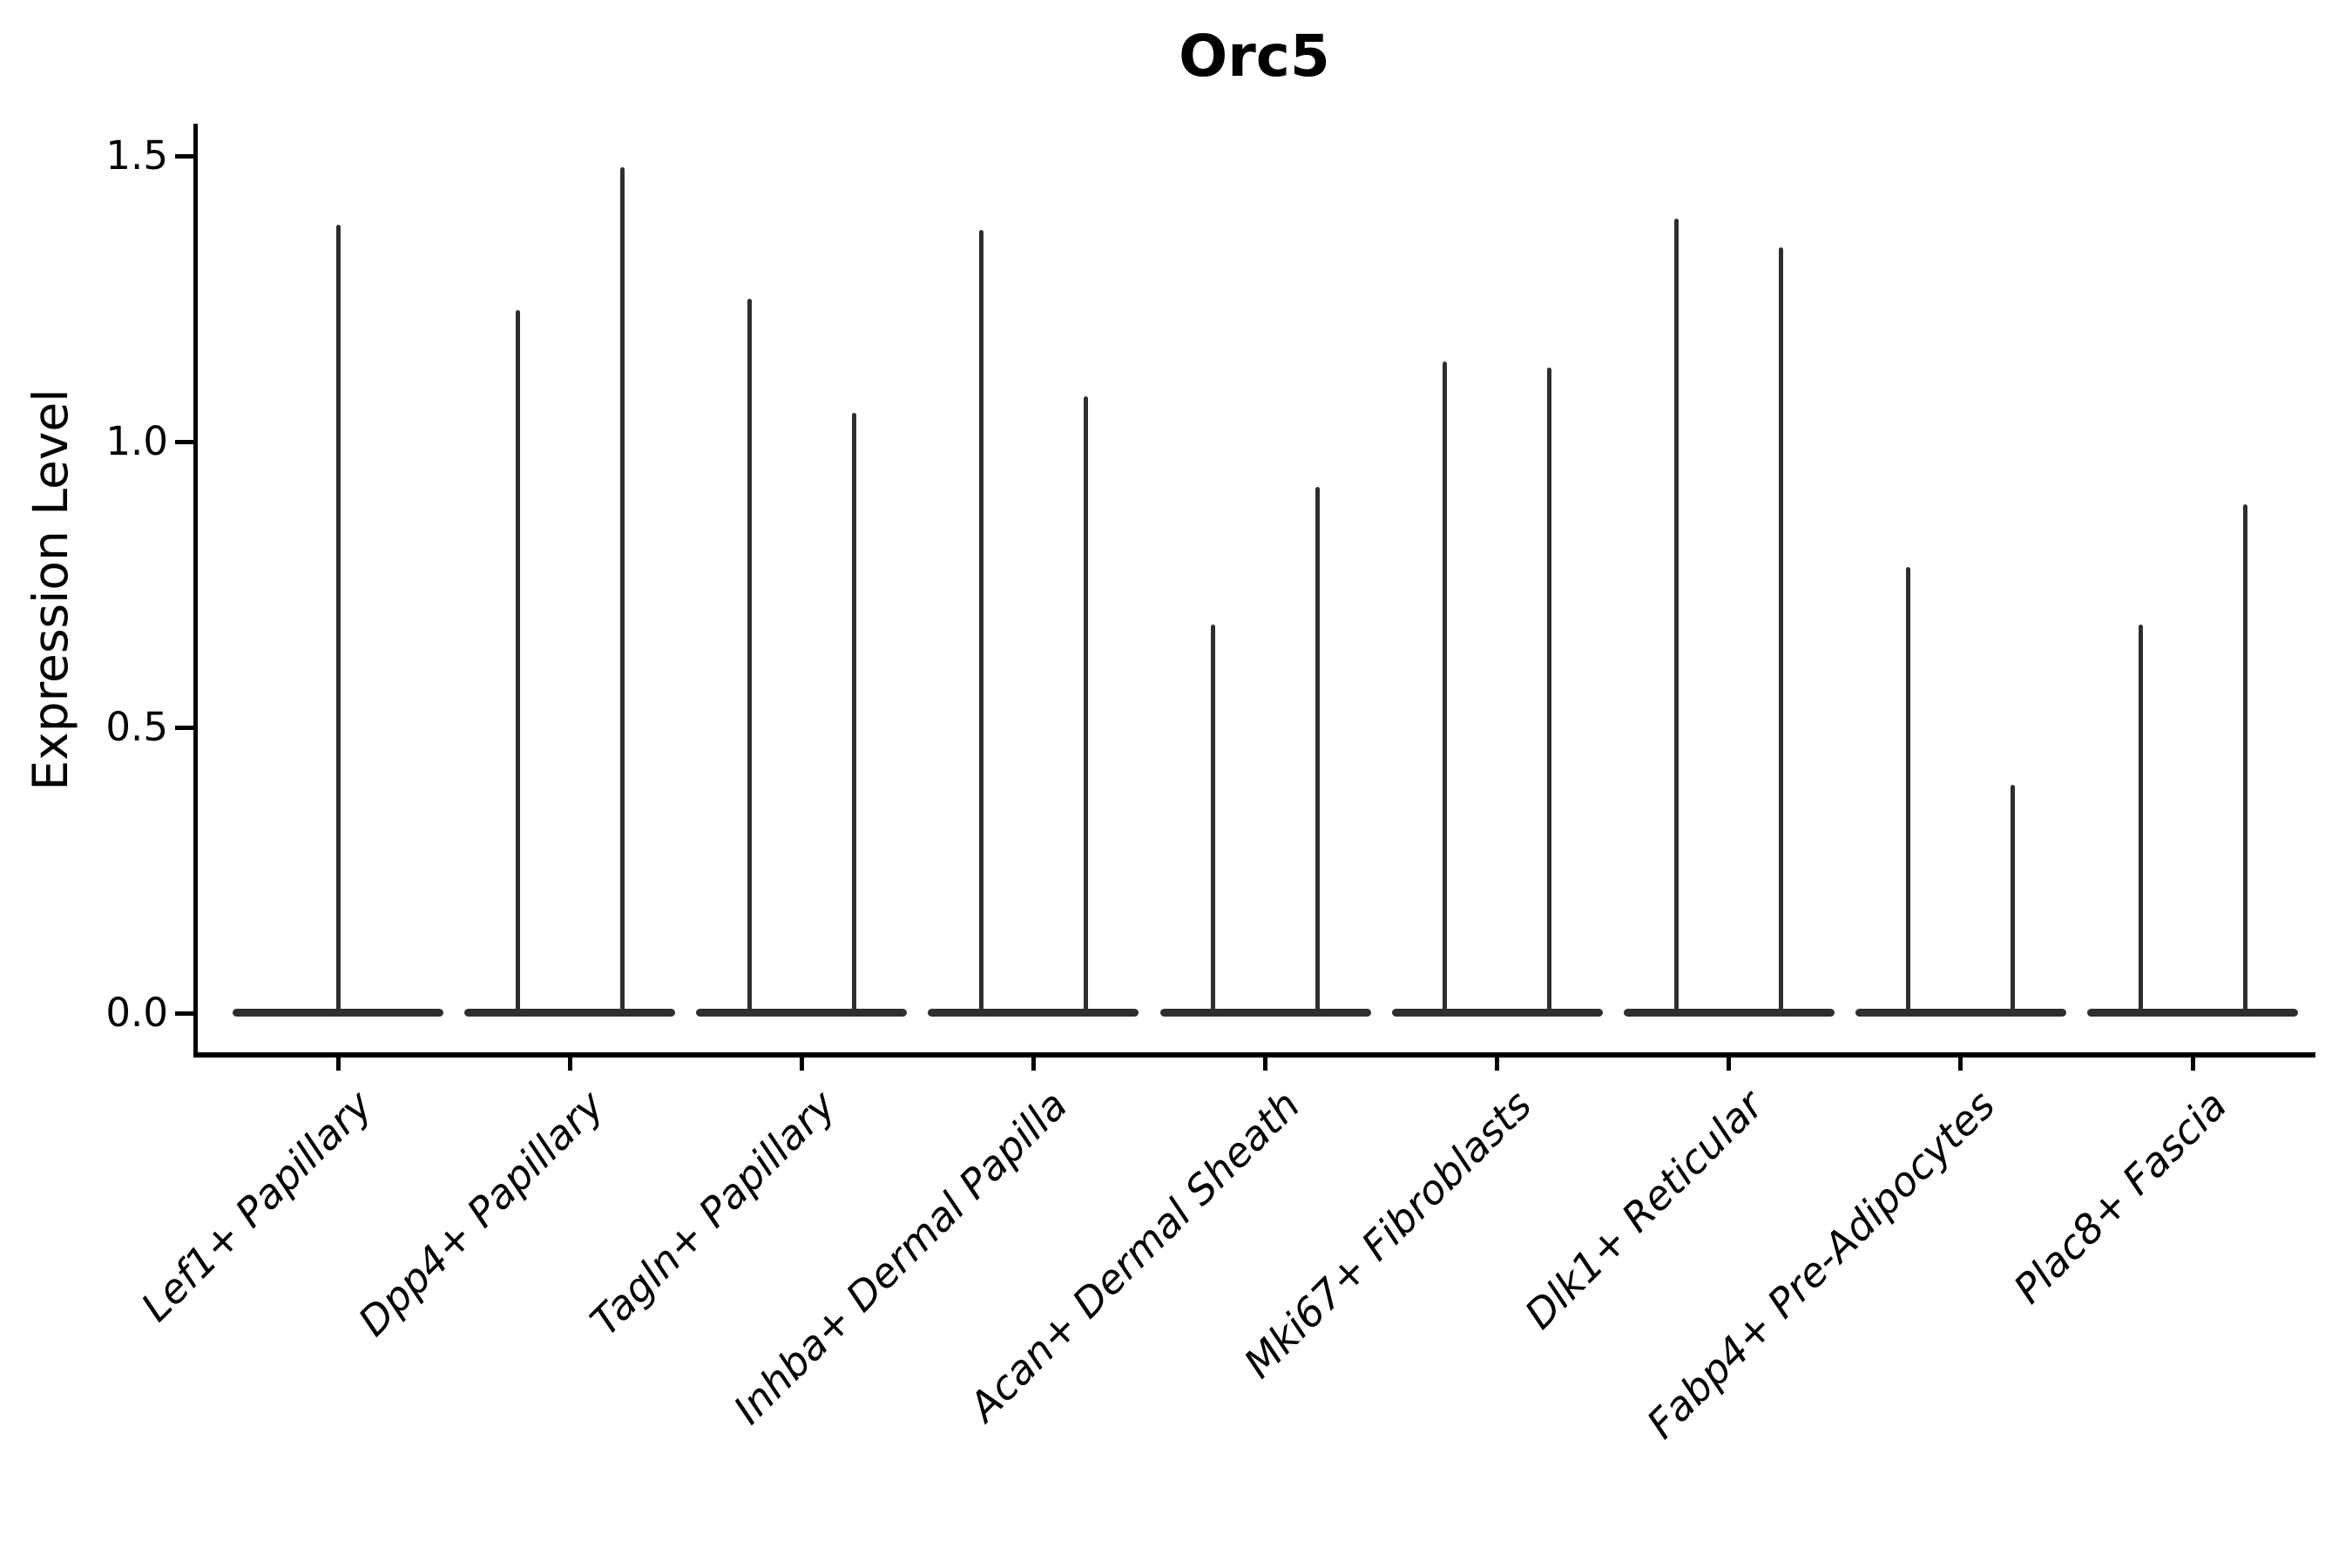 The width and height of the screenshot is (2352, 1568). I want to click on chart-title: Orc5, so click(1254, 56).